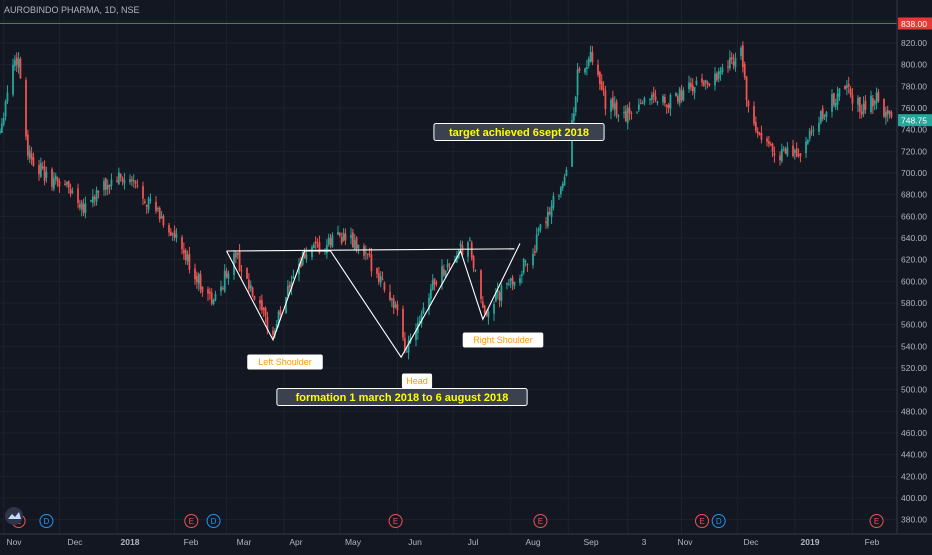 Image resolution: width=932 pixels, height=555 pixels. What do you see at coordinates (417, 381) in the screenshot?
I see `head-label: Head` at bounding box center [417, 381].